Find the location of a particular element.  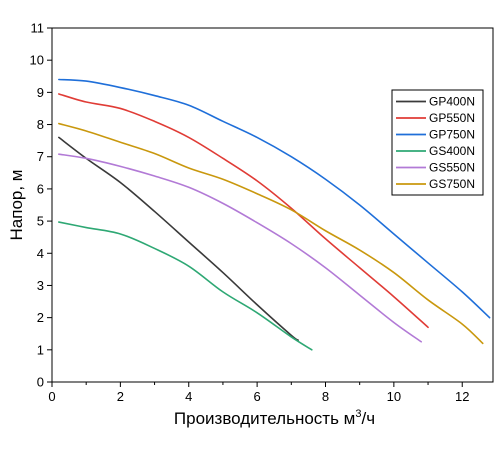

y-tick-label: 0 is located at coordinates (40, 382).